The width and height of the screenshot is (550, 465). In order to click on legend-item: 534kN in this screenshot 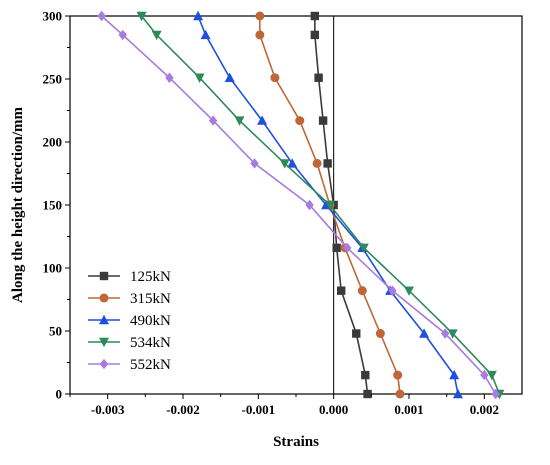, I will do `click(129, 343)`.